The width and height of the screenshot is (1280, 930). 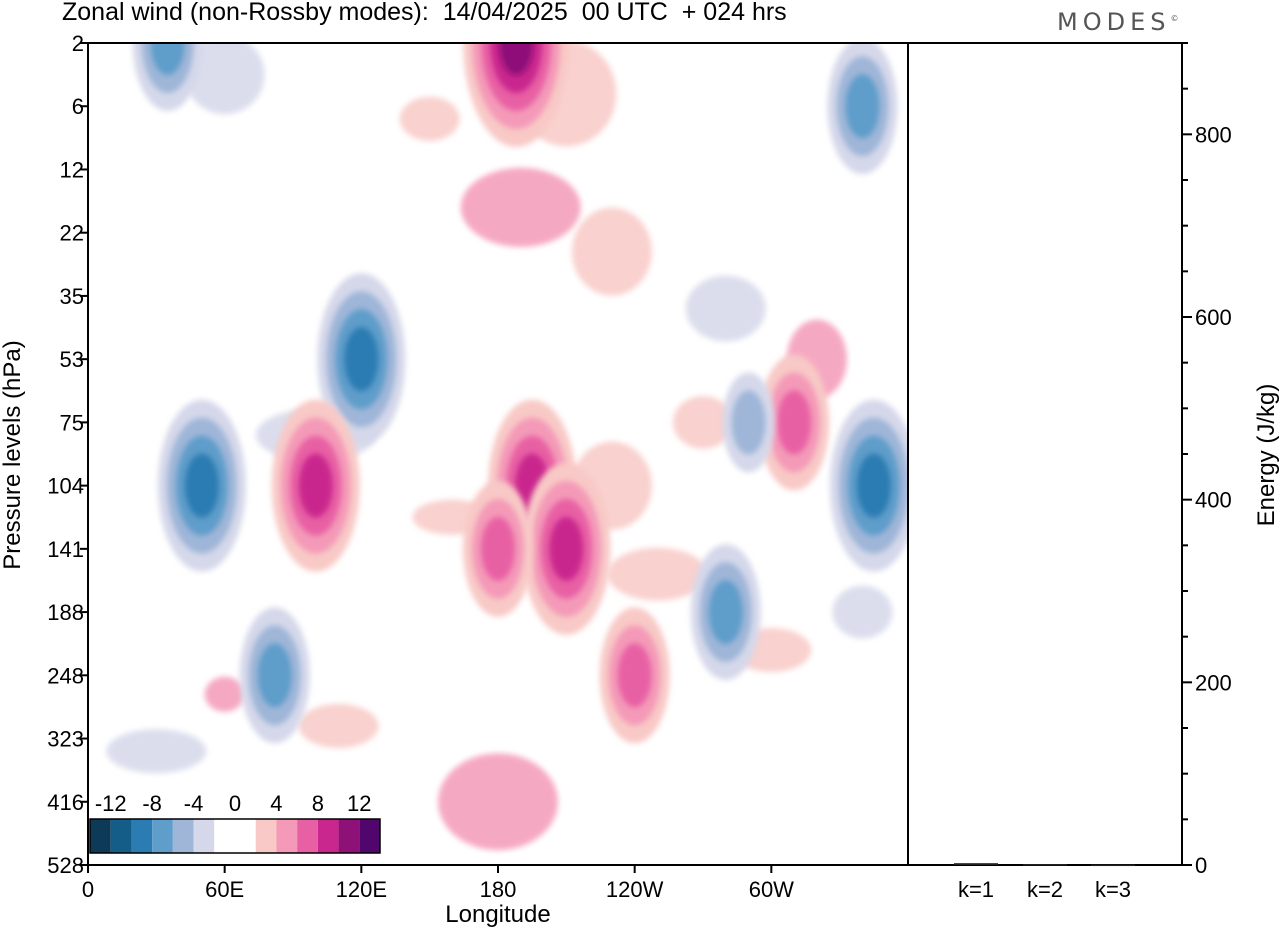 What do you see at coordinates (13, 454) in the screenshot?
I see `y-axis-label: Pressure levels (hPa)` at bounding box center [13, 454].